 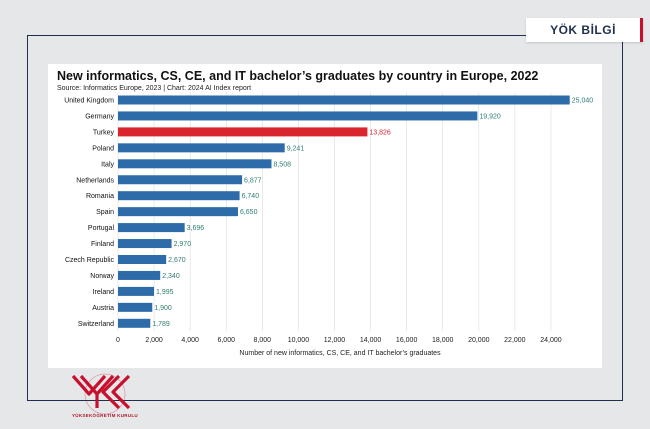 I want to click on x-tick-label: 2,000, so click(x=154, y=340).